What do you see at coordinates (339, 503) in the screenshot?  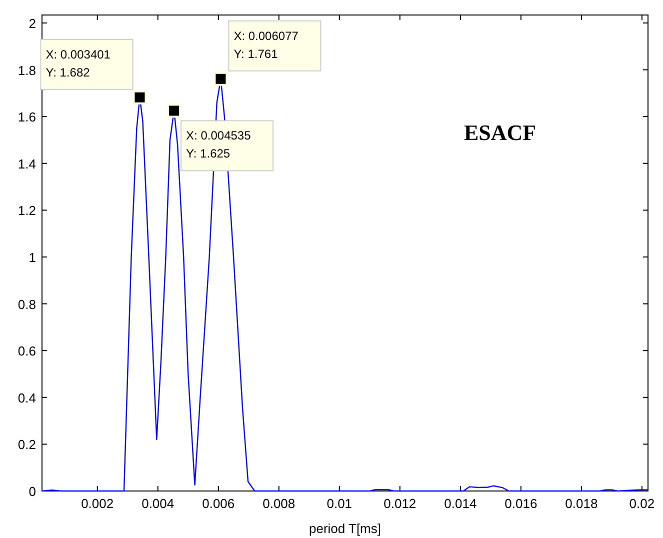 I see `x-tick-label: 0.01` at bounding box center [339, 503].